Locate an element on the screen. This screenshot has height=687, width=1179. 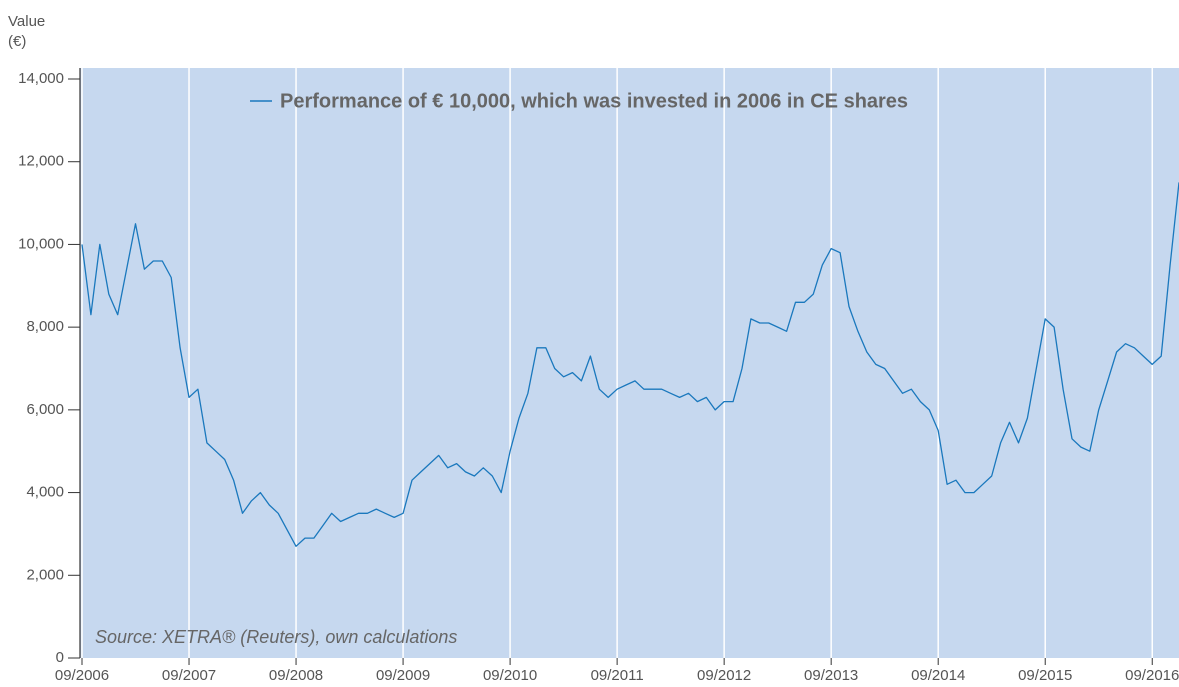
x-tick-label: 09/2013 is located at coordinates (831, 675).